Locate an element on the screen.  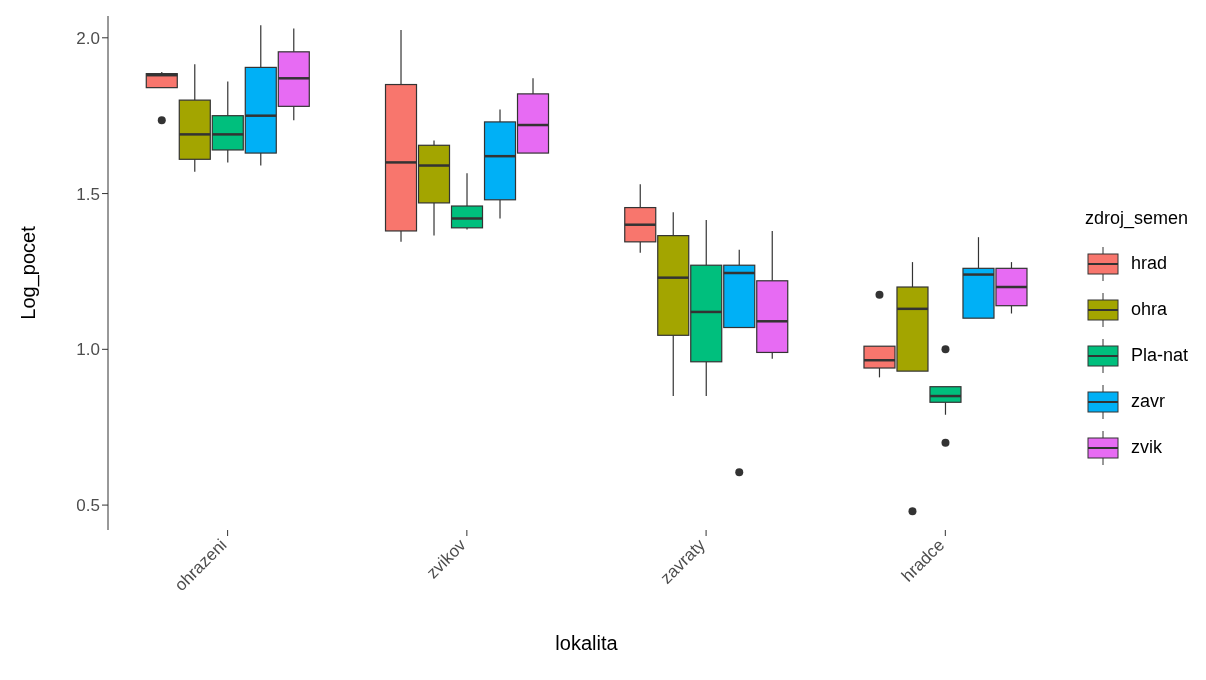
legend-label: zavr is located at coordinates (1147, 401).